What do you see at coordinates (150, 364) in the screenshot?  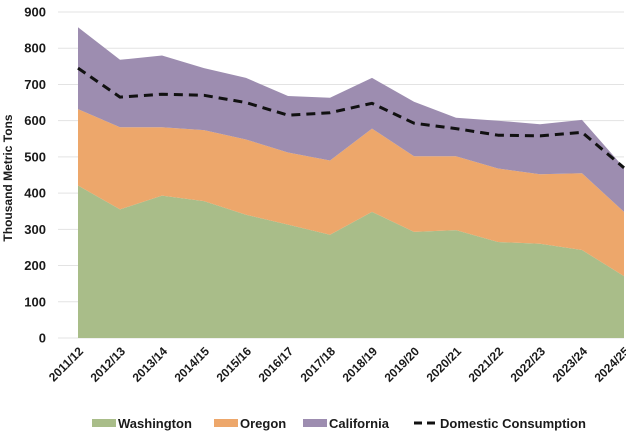 I see `x-tick-label: 2013/14` at bounding box center [150, 364].